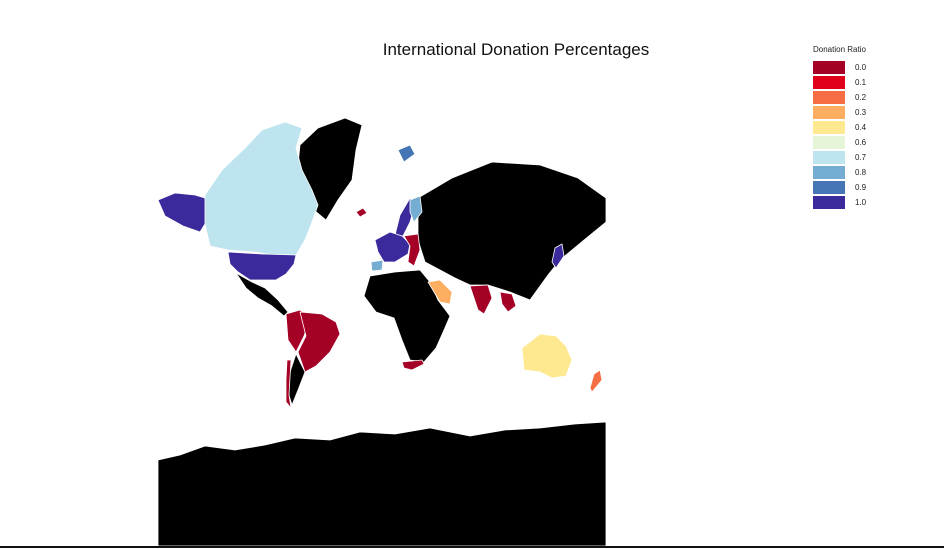 The width and height of the screenshot is (944, 549). Describe the element at coordinates (868, 172) in the screenshot. I see `legend-item: 0.8` at that location.